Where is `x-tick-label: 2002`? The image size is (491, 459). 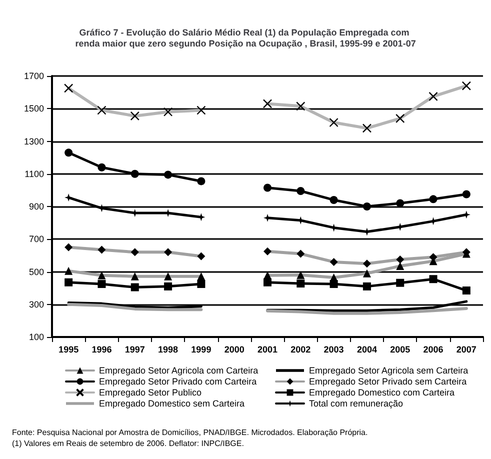
x-tick-label: 2002 is located at coordinates (300, 349).